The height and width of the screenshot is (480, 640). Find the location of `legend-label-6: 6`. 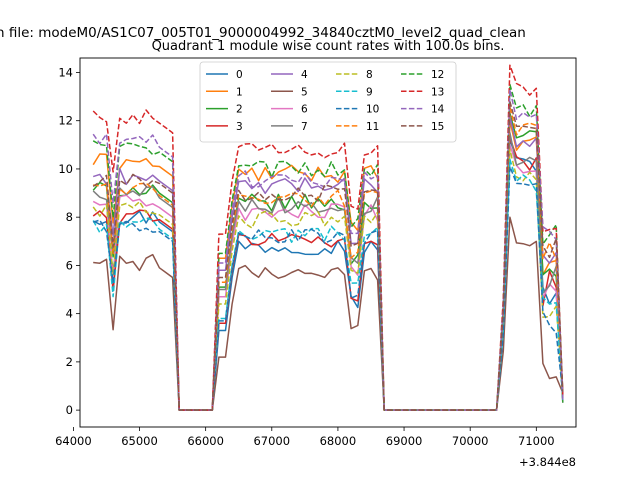

legend-label-6: 6 is located at coordinates (304, 110).